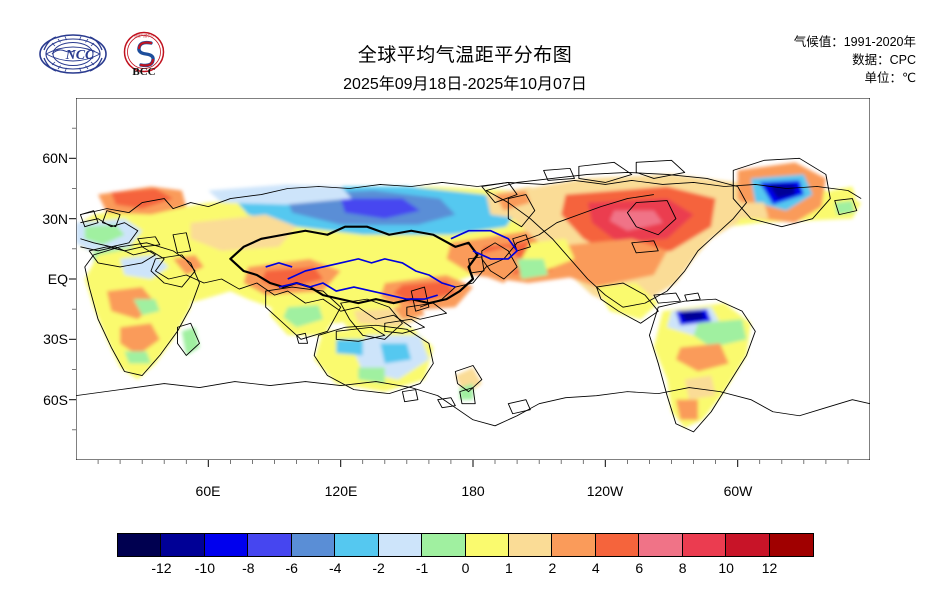  What do you see at coordinates (738, 491) in the screenshot?
I see `x-axis-label-60w: 60W` at bounding box center [738, 491].